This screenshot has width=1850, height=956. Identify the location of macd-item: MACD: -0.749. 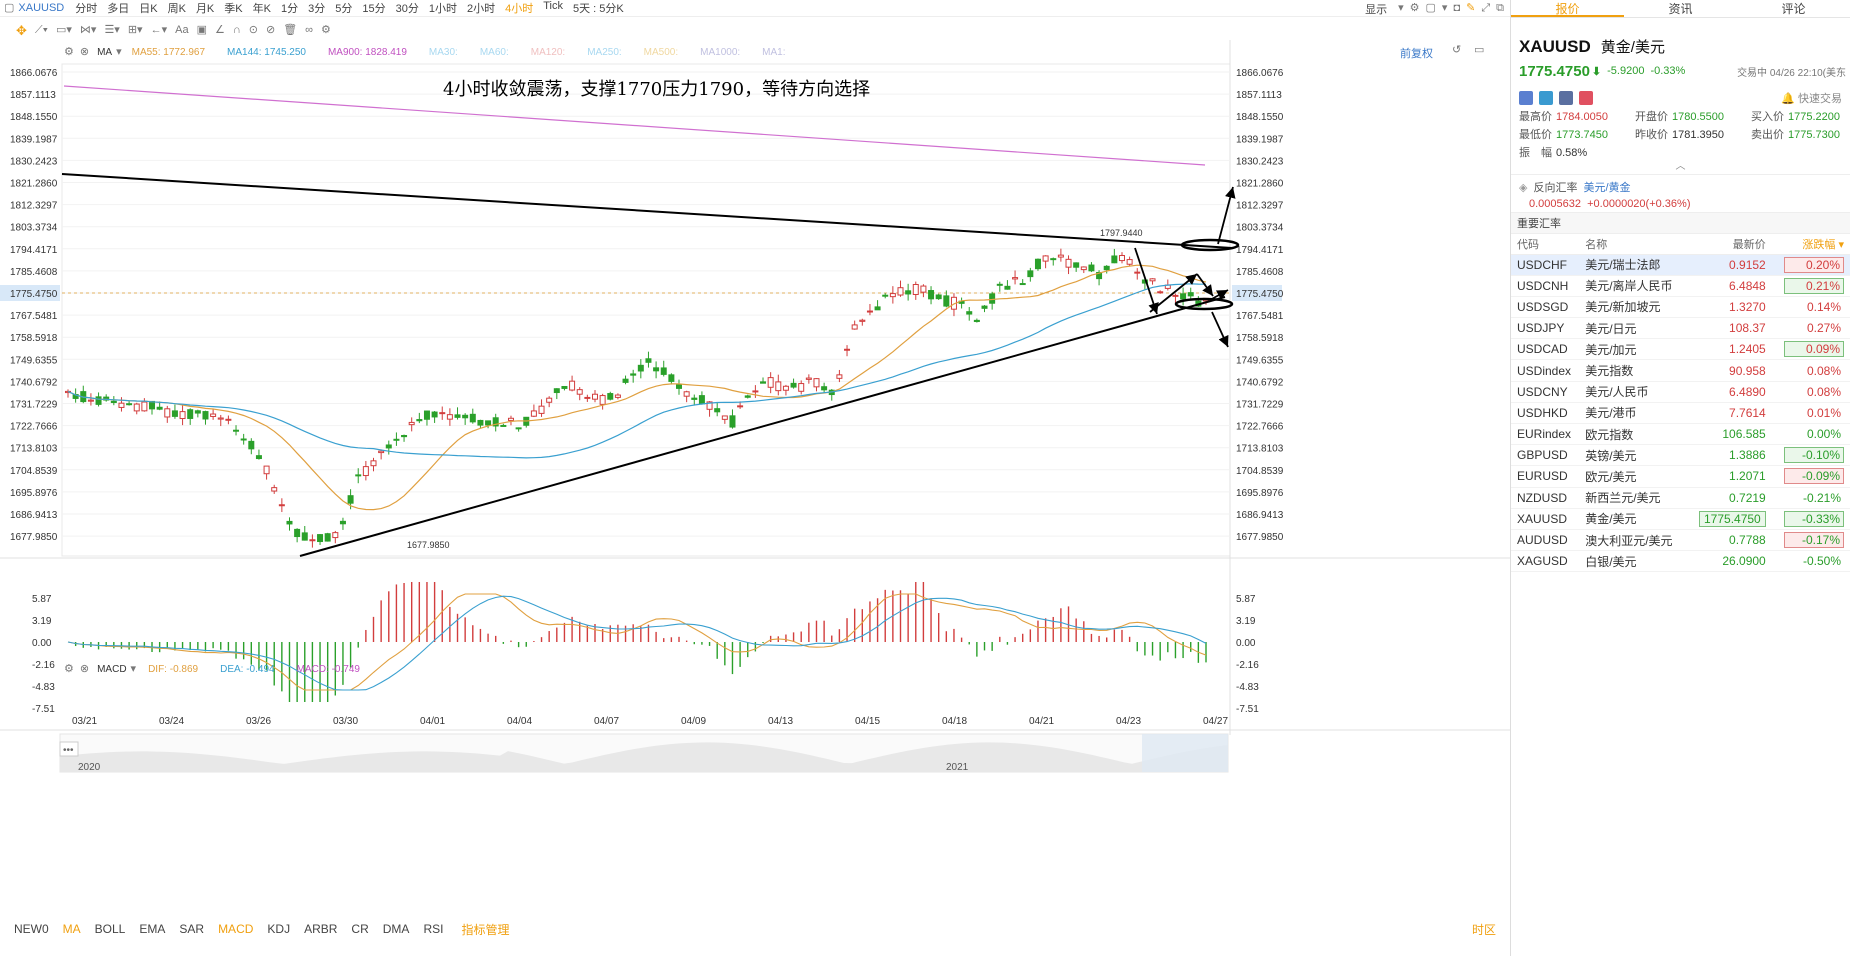
(328, 669).